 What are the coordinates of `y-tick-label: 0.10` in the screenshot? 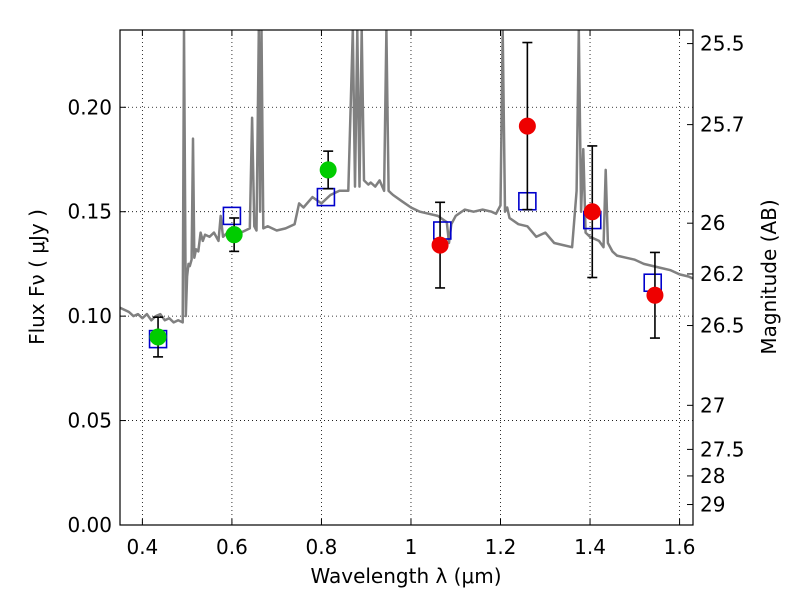 It's located at (89, 316).